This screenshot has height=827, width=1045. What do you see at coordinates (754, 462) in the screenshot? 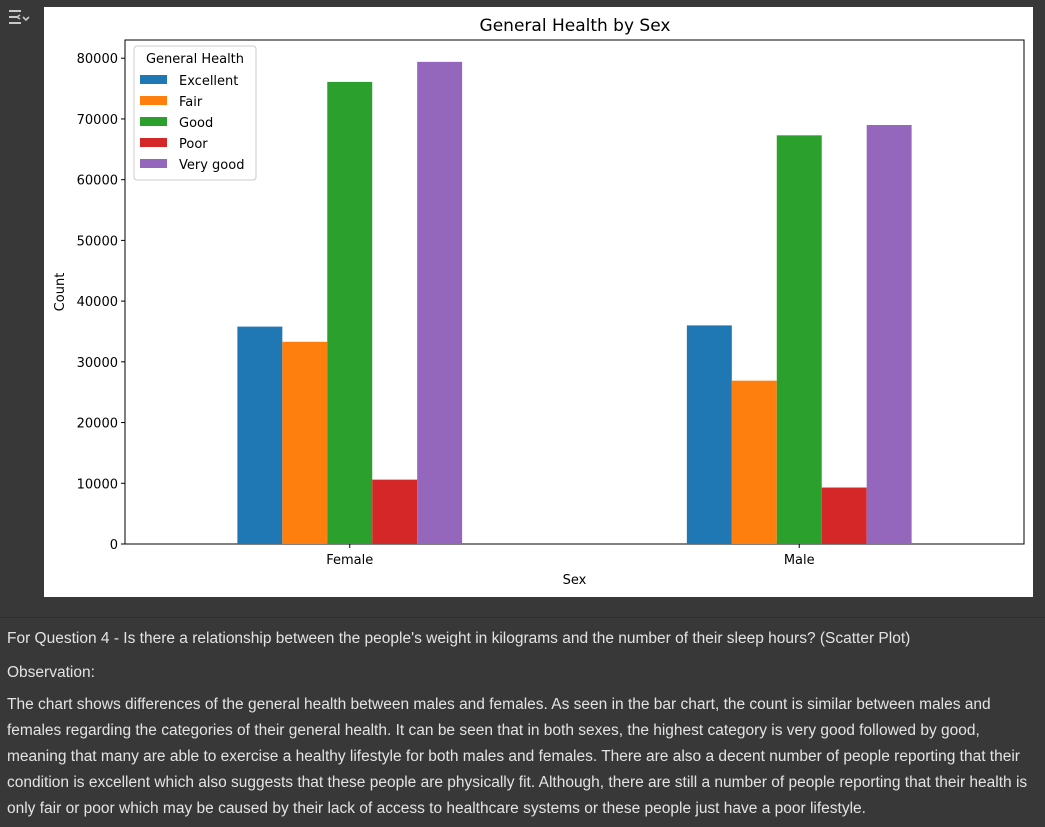
I see `bar-fair-male` at bounding box center [754, 462].